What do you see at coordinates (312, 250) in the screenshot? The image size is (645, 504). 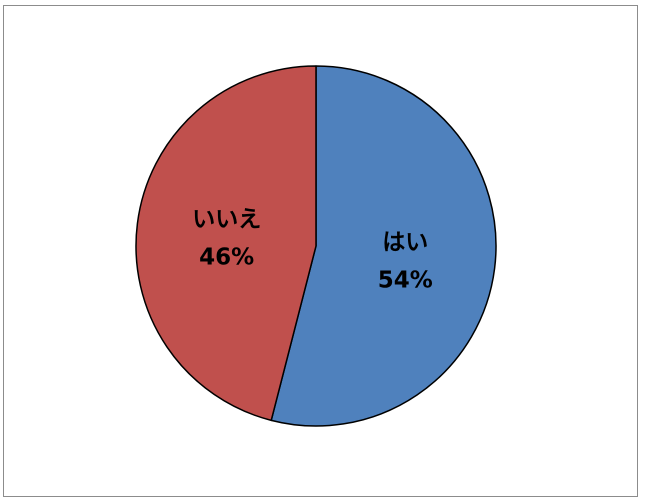 I see `pie-labels: はい 54% いいえ 46%` at bounding box center [312, 250].